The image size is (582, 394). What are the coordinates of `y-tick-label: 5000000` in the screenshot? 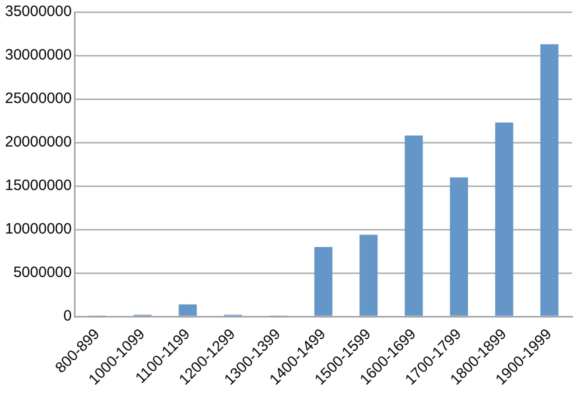 It's located at (42, 273).